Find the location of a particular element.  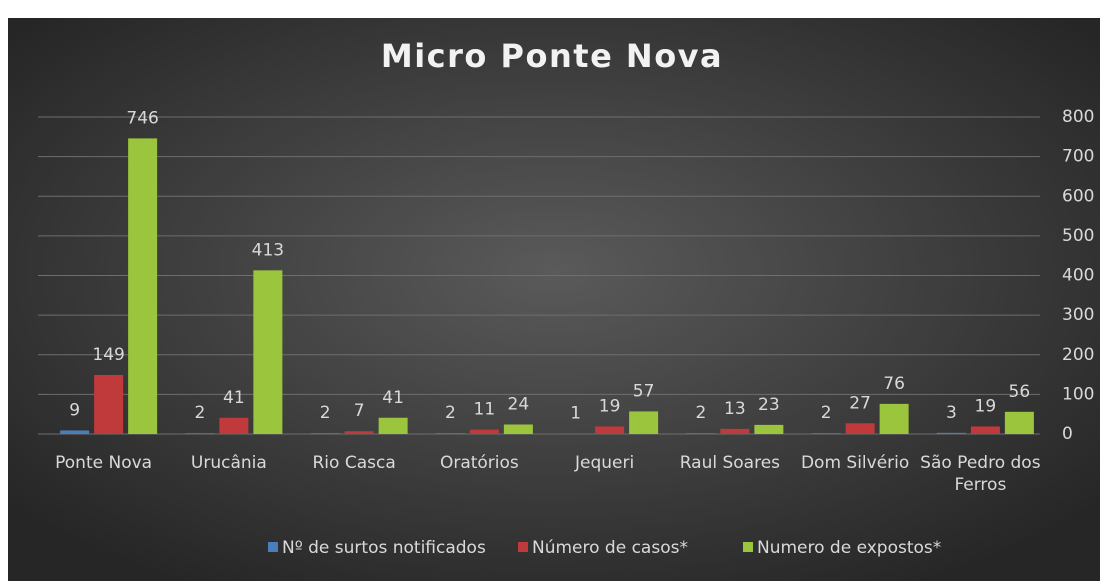

data-label: 56 is located at coordinates (1020, 392).